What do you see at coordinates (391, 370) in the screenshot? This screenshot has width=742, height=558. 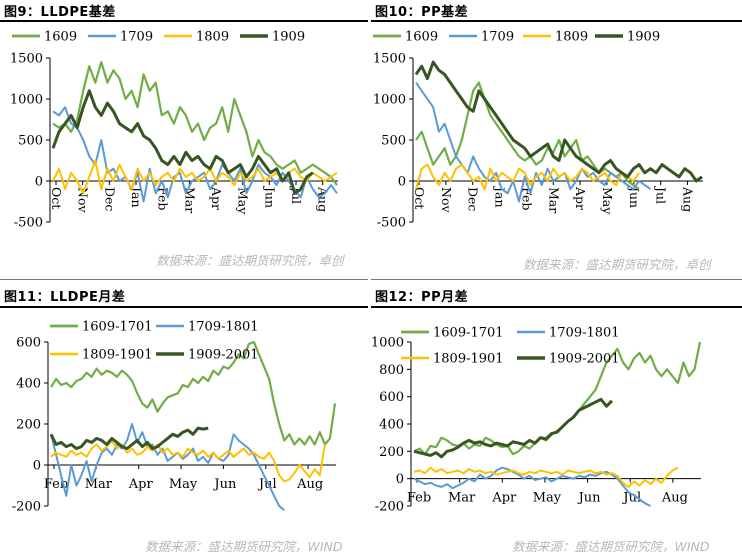 I see `y-tick-label: 800` at bounding box center [391, 370].